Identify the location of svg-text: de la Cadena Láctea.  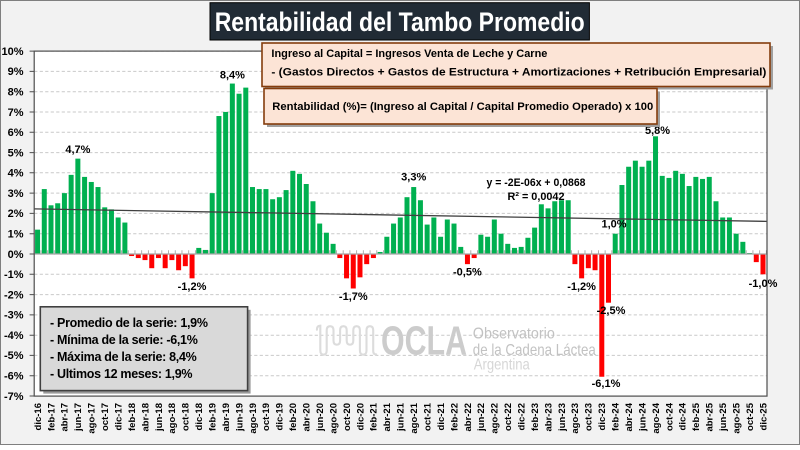
(534, 350).